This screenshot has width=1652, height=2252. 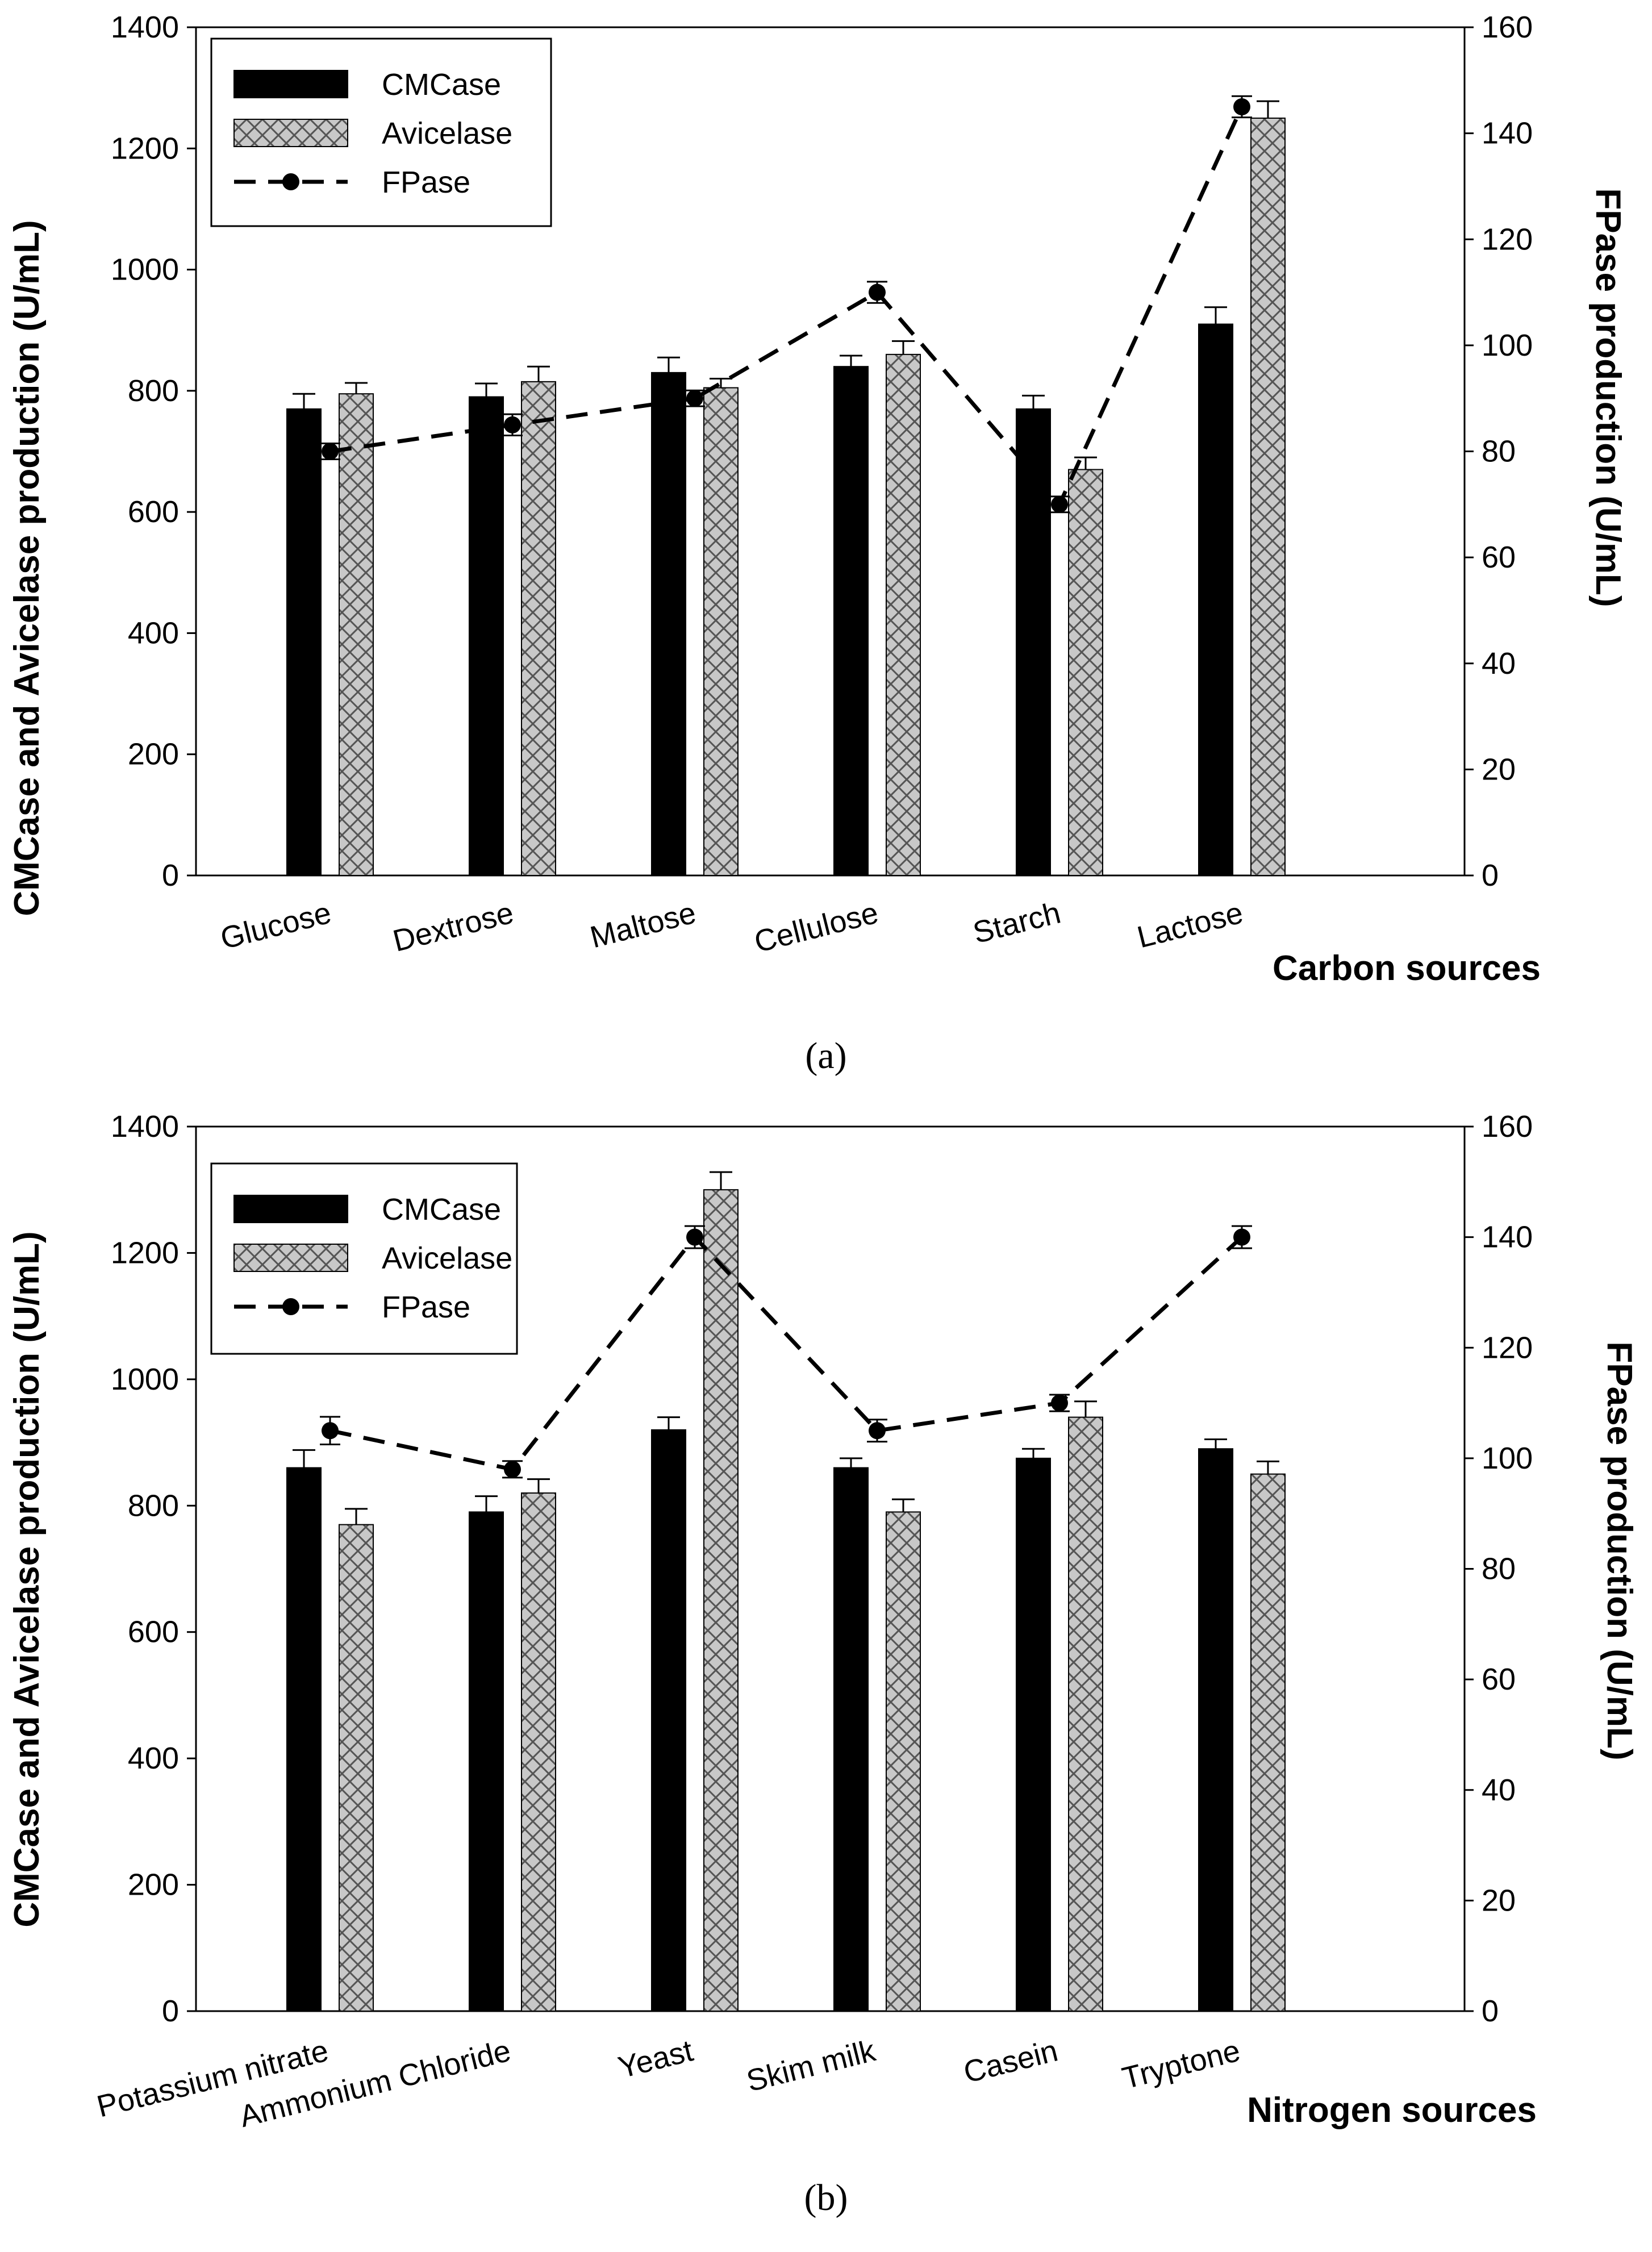 I want to click on x-tick-label: Glucose, so click(x=276, y=925).